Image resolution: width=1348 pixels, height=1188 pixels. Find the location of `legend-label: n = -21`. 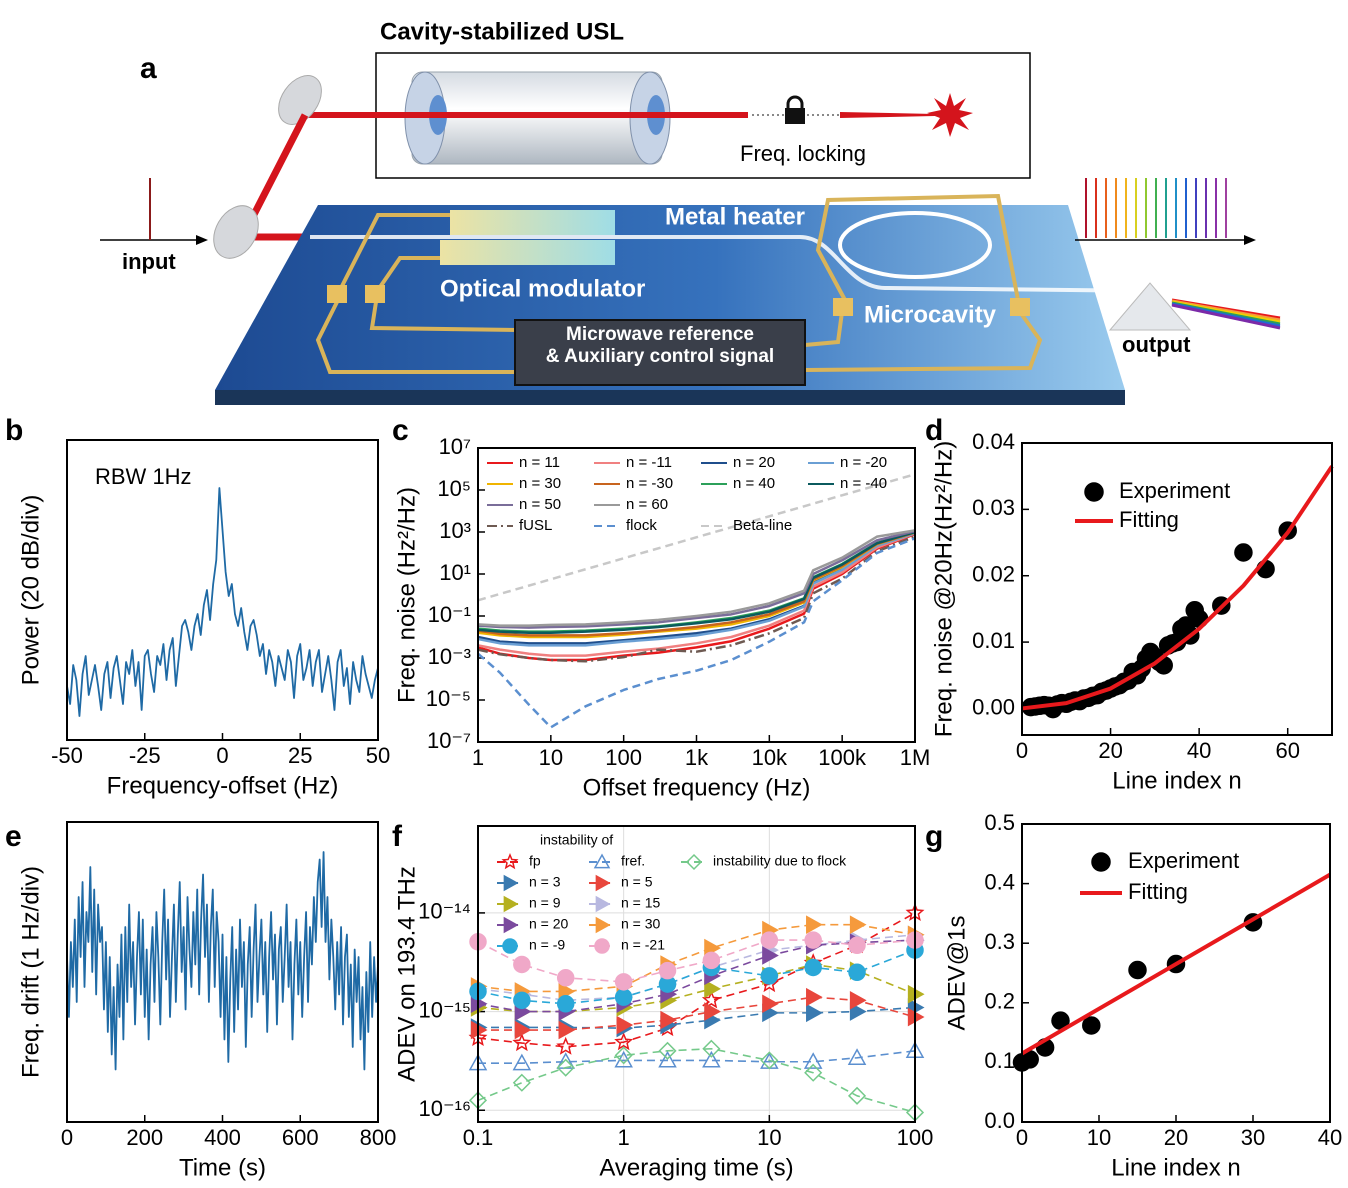

legend-label: n = -21 is located at coordinates (643, 945).